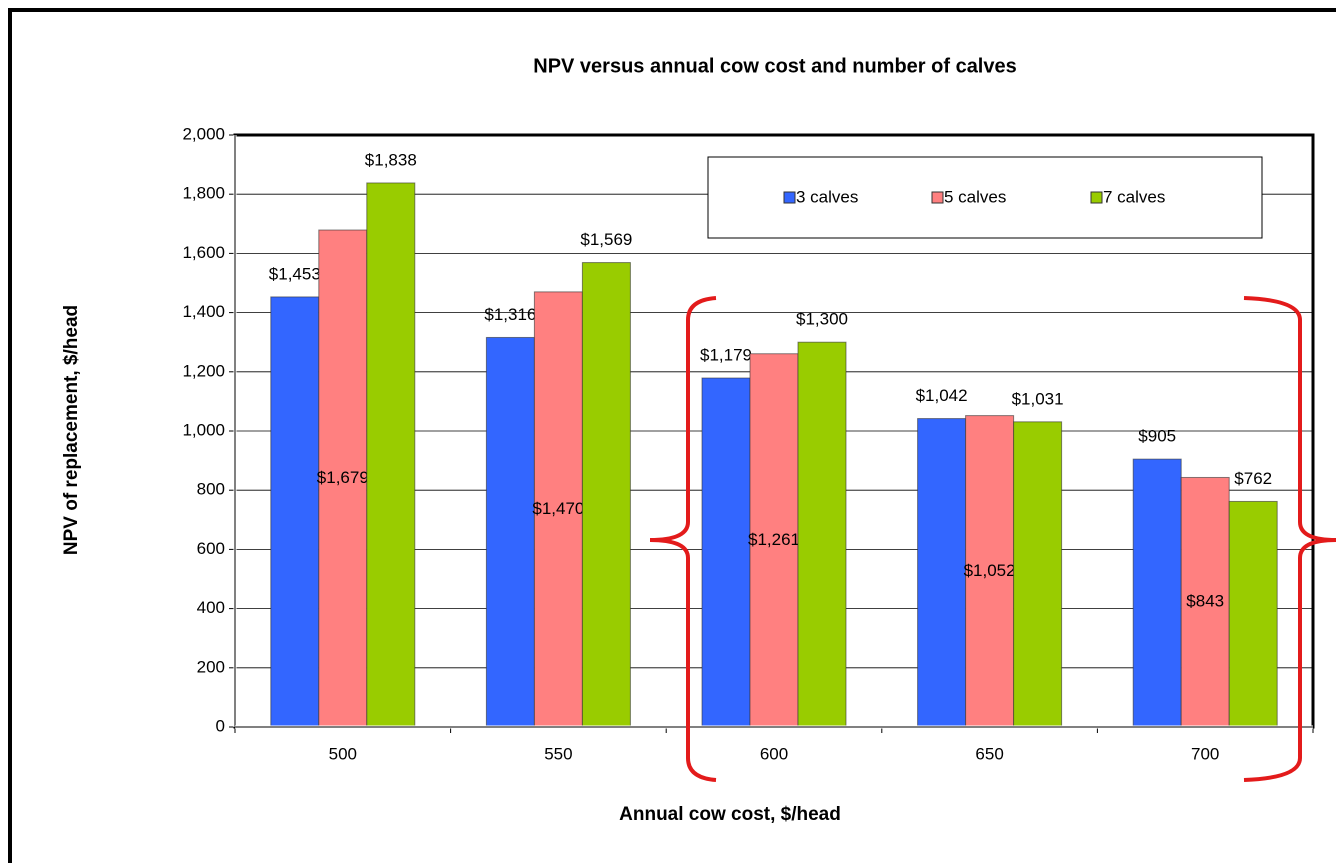  What do you see at coordinates (822, 319) in the screenshot?
I see `value-label: $1,300` at bounding box center [822, 319].